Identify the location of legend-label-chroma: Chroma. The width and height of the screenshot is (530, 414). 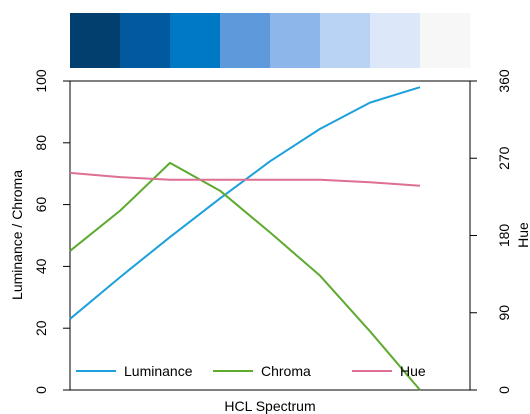
(286, 371).